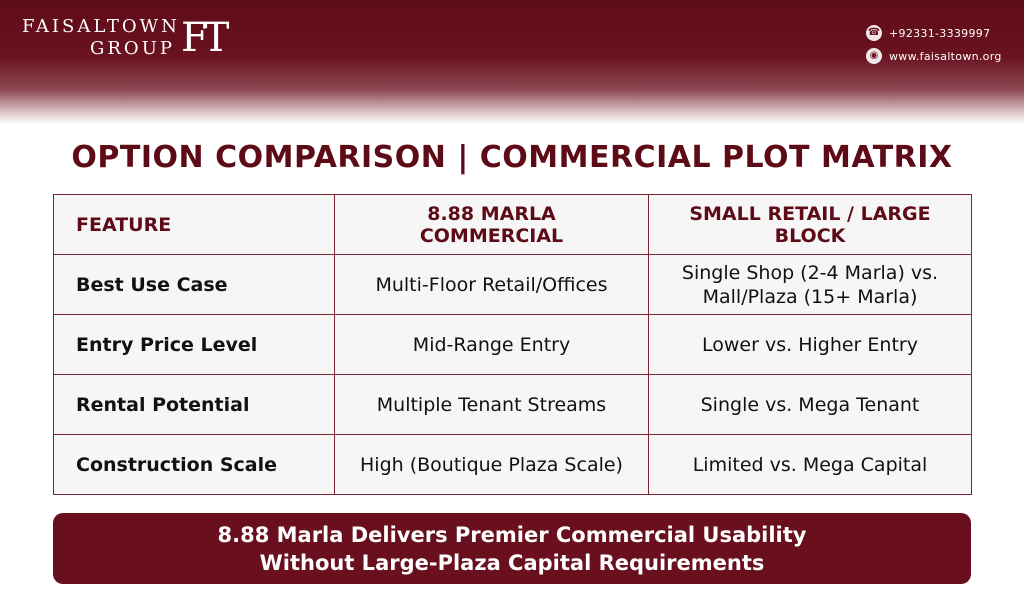  What do you see at coordinates (194, 404) in the screenshot?
I see `feature-cell: Rental Potential` at bounding box center [194, 404].